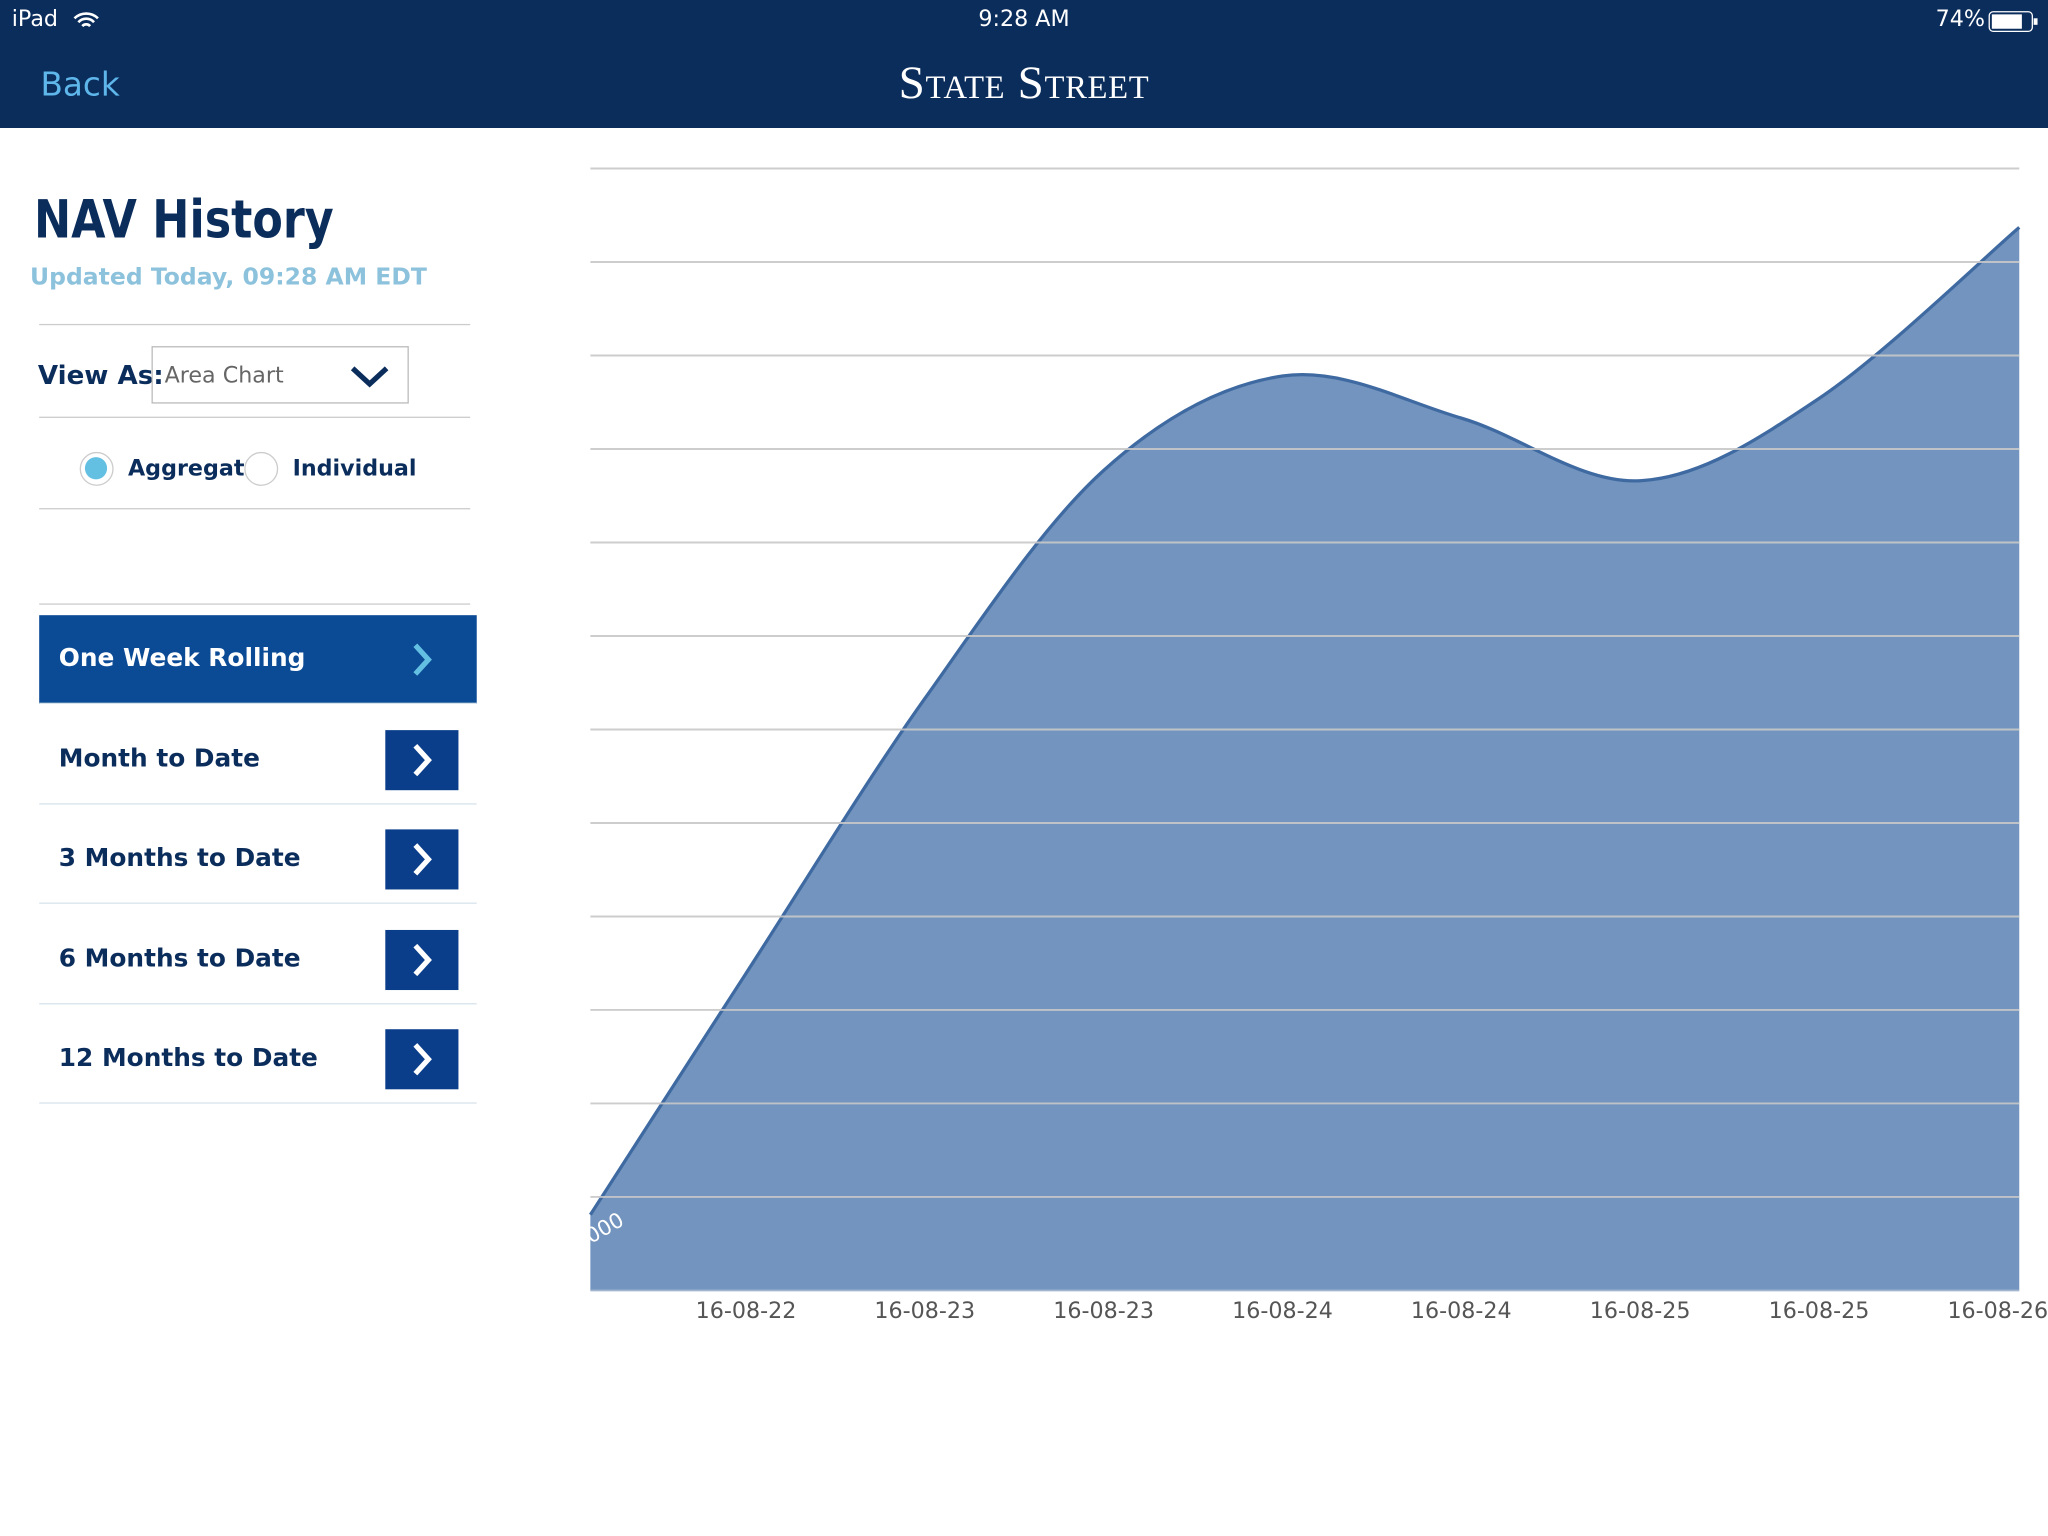 This screenshot has width=2048, height=1536. I want to click on brand-logo: State Street, so click(1024, 82).